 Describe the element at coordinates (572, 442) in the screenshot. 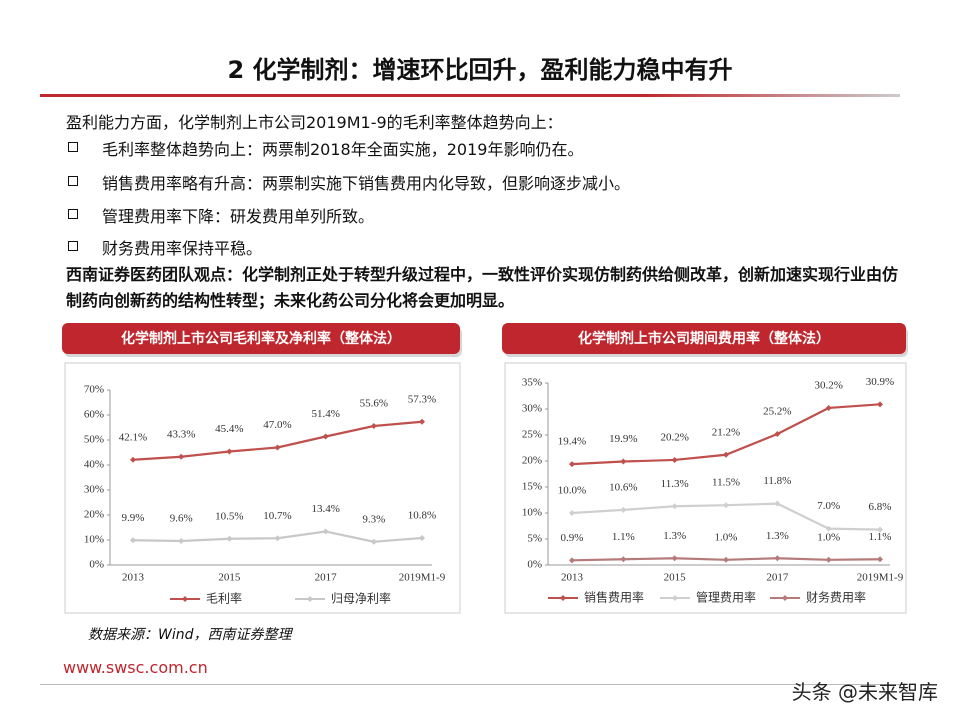

I see `data-label: 19.4%` at that location.